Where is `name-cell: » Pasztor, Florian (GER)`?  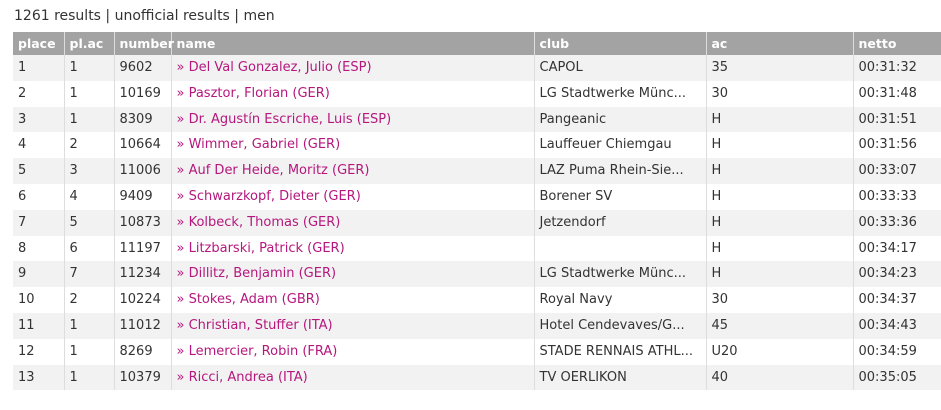
name-cell: » Pasztor, Florian (GER) is located at coordinates (353, 93).